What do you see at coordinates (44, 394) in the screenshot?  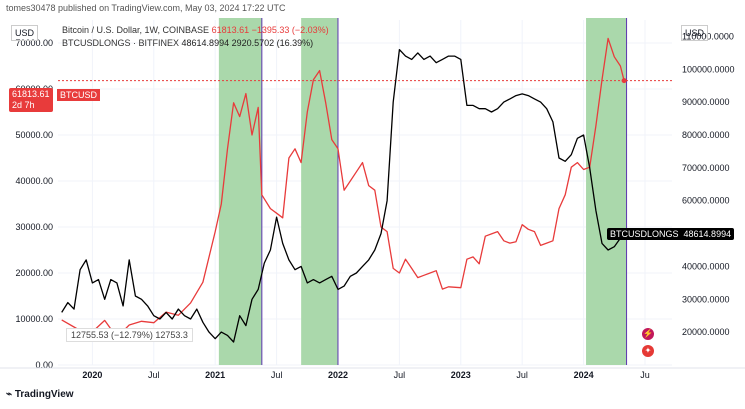 I see `brand-name: TradingView` at bounding box center [44, 394].